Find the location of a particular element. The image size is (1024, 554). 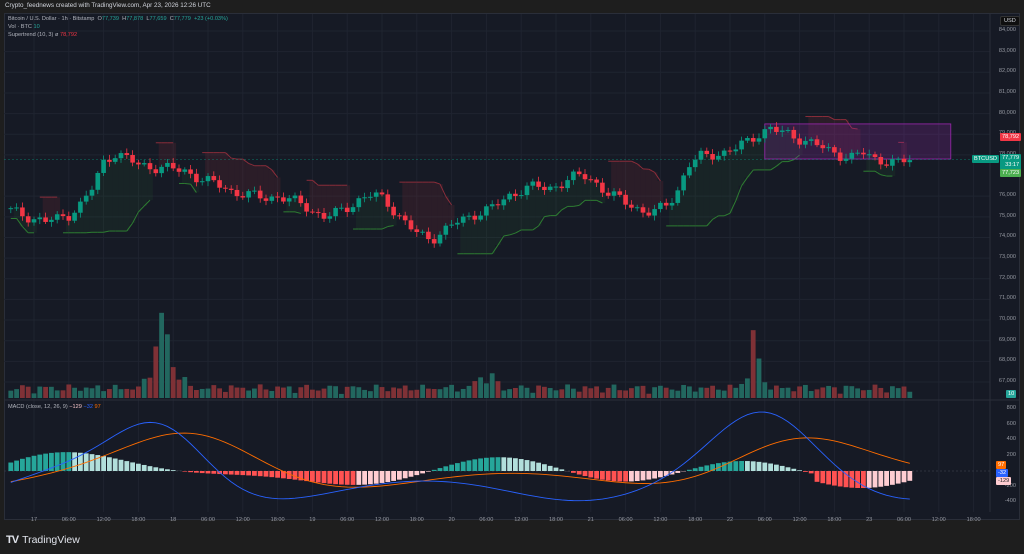

price-axis-label: 80,000 is located at coordinates (1007, 112).